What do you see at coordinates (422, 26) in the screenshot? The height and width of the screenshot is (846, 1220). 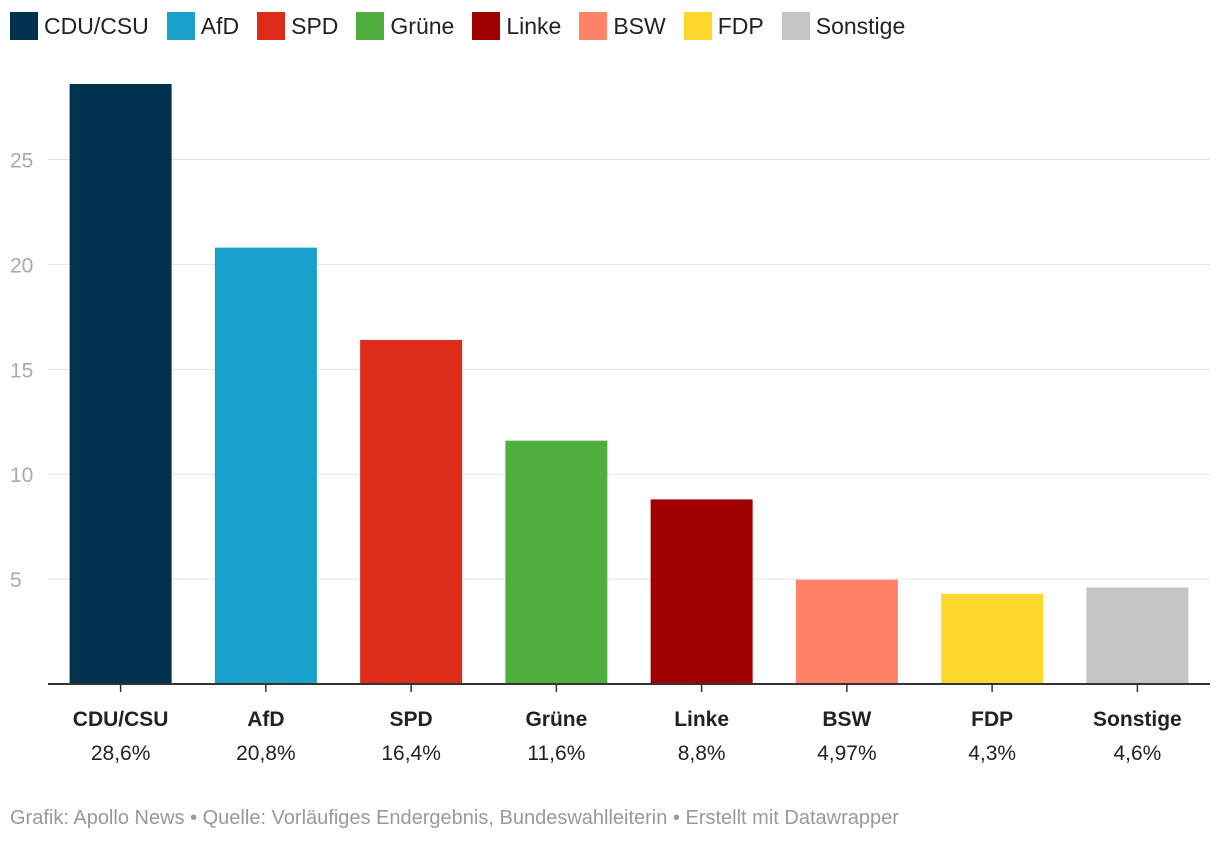 I see `legend-label: Grüne` at bounding box center [422, 26].